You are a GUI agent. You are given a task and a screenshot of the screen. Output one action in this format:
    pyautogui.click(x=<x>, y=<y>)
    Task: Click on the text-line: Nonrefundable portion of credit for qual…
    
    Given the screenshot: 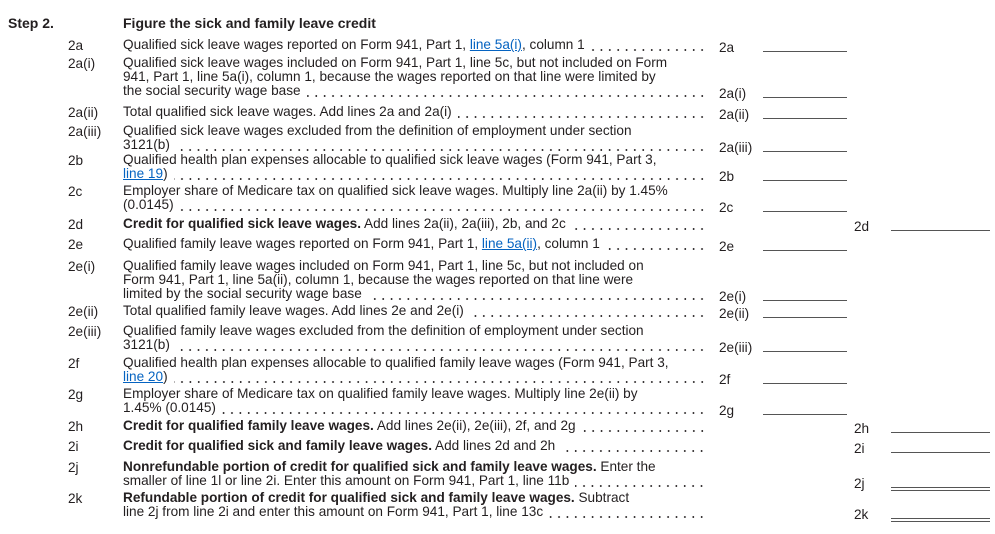 What is the action you would take?
    pyautogui.click(x=414, y=467)
    